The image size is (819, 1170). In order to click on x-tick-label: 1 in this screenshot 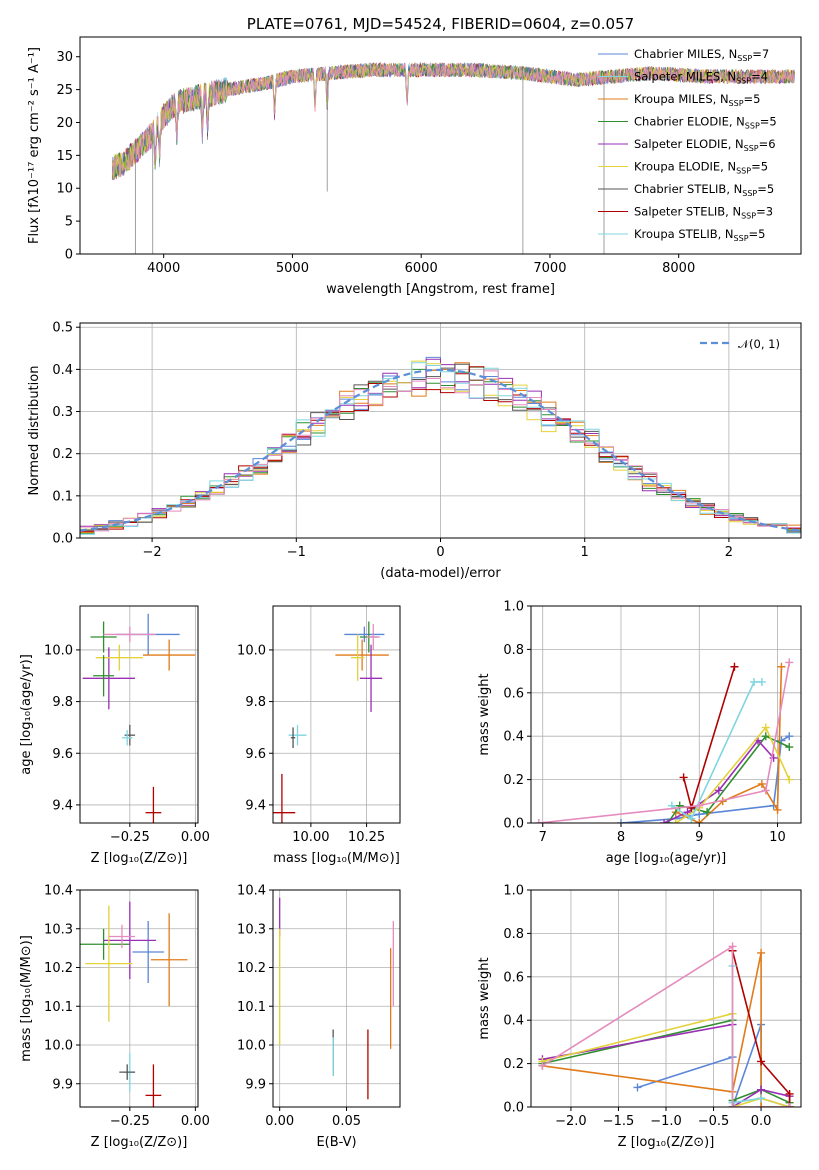, I will do `click(585, 552)`.